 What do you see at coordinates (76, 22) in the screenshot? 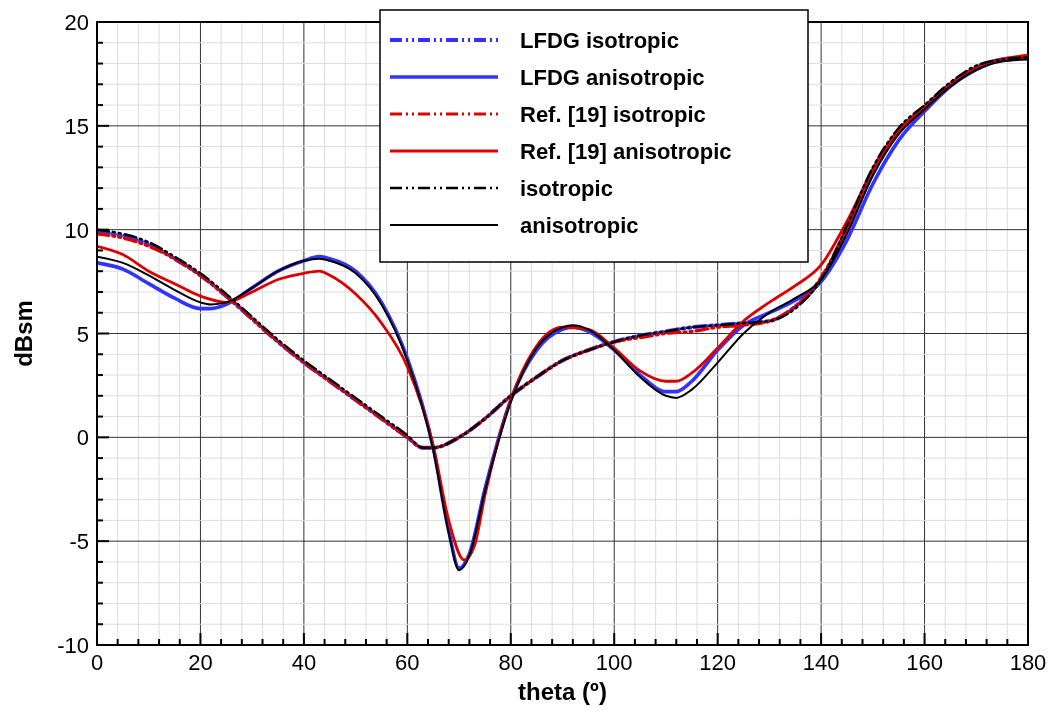
I see `y-tick-label: 20` at bounding box center [76, 22].